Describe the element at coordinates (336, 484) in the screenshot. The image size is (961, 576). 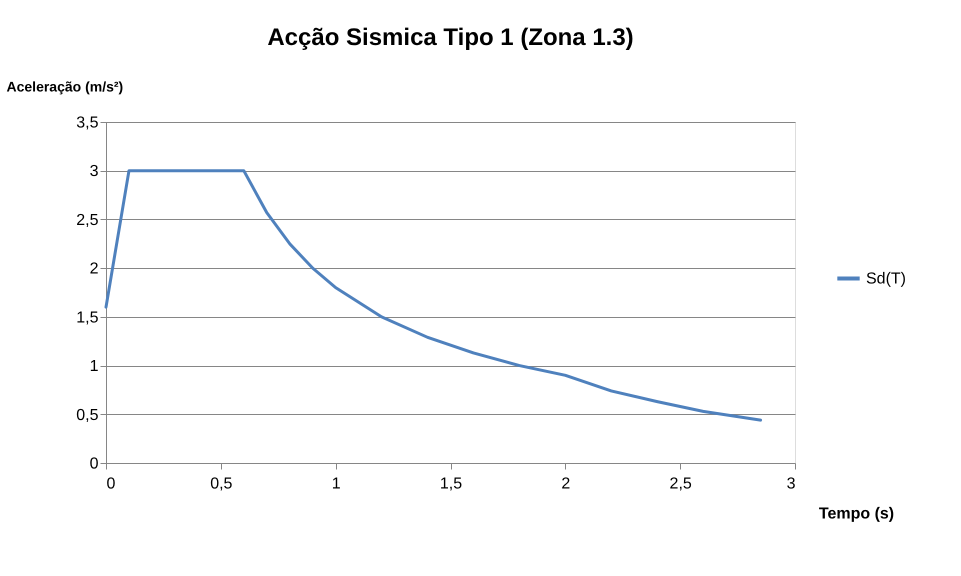
I see `x-tick-label: 1` at that location.